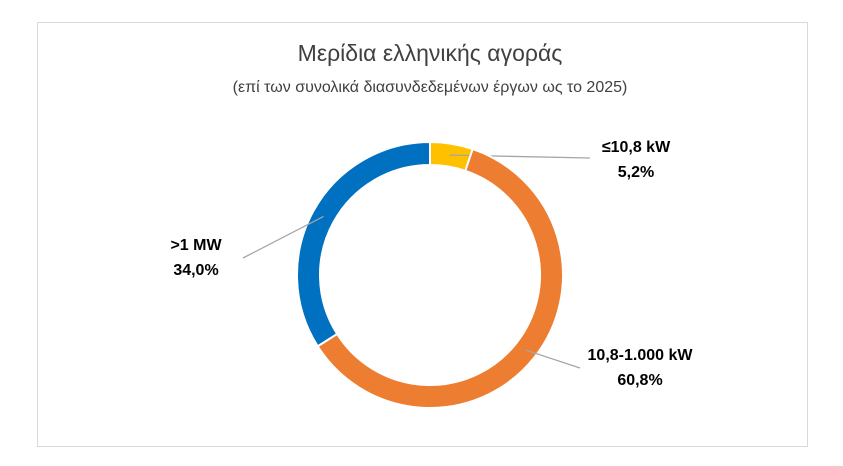 This screenshot has height=466, width=843. I want to click on value-label: 60,8%, so click(639, 380).